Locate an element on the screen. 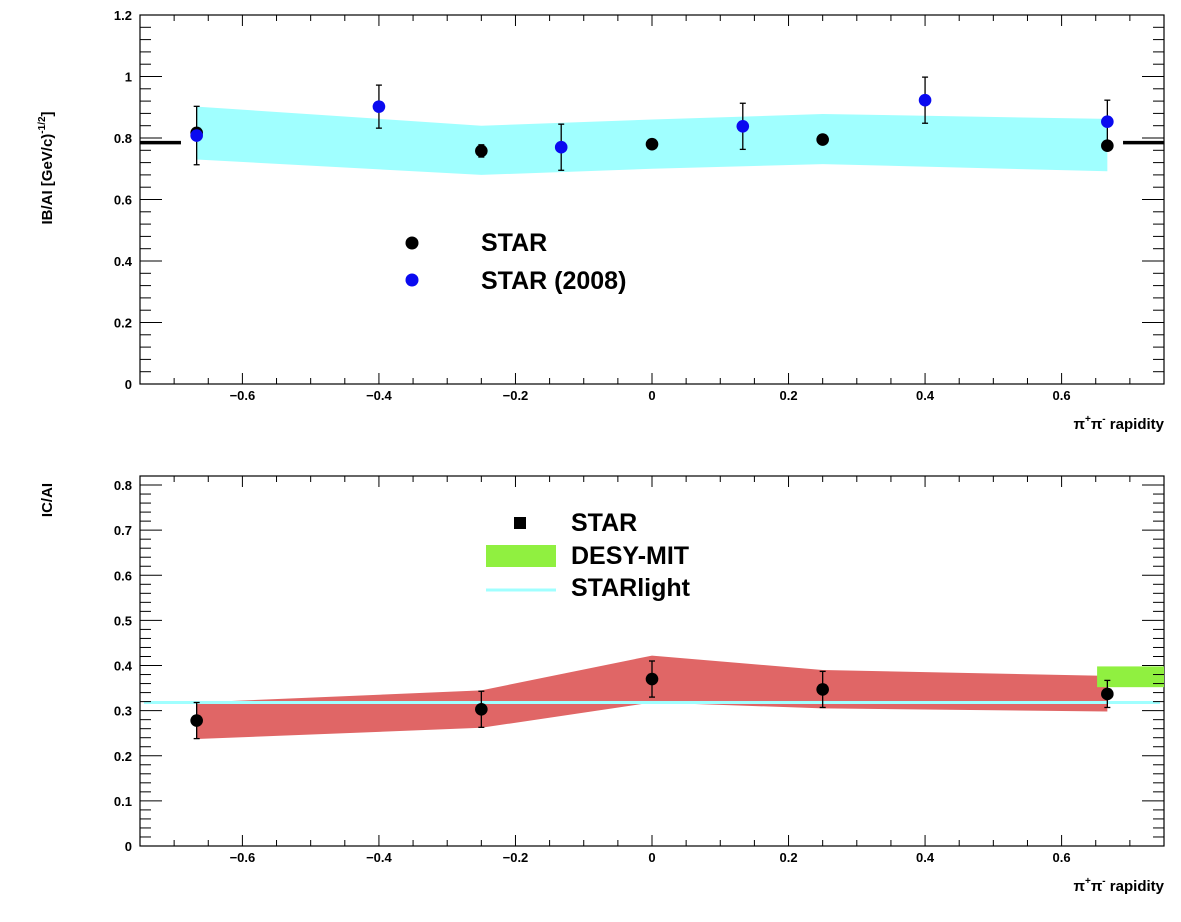  top-y-axis-title: IB/AI [GeV/c)-1/2] is located at coordinates (46, 167).